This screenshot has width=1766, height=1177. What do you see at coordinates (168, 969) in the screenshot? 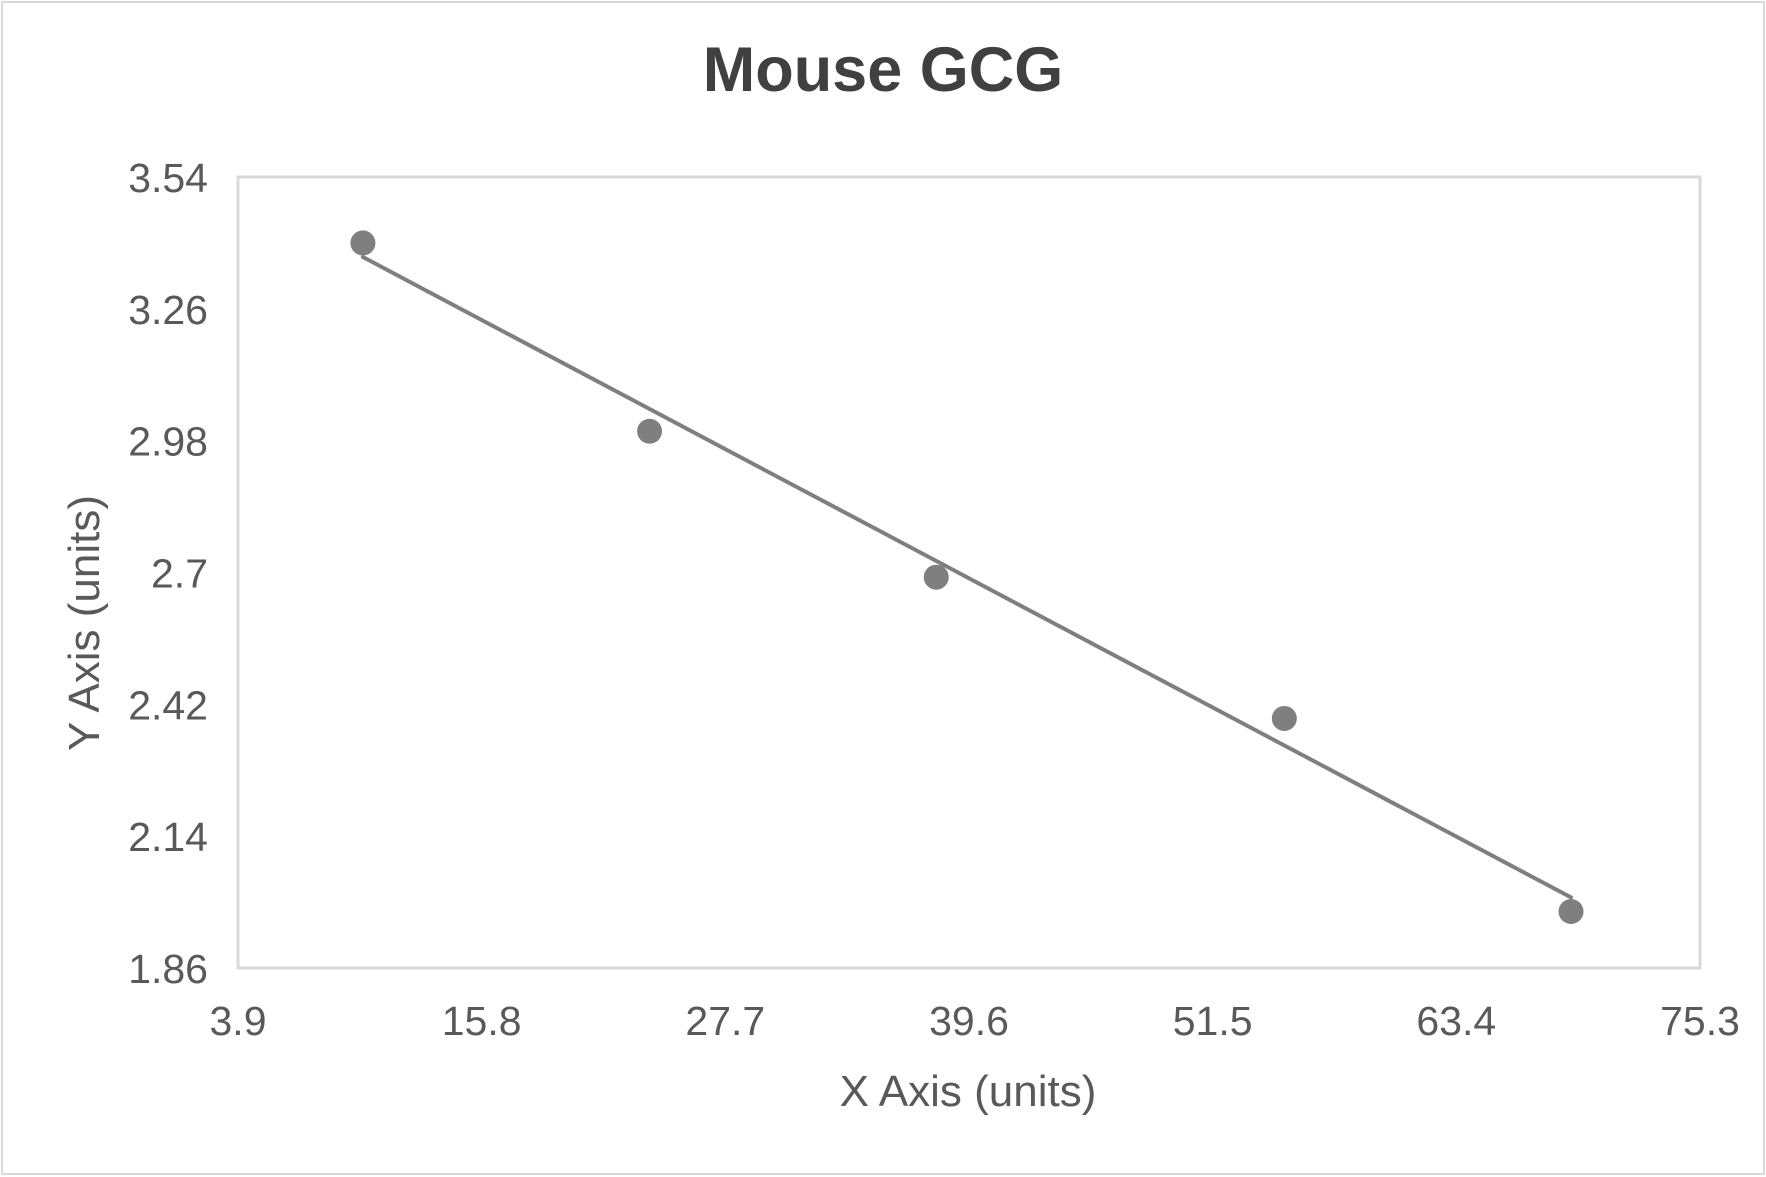
I see `y-tick-label: 1.86` at bounding box center [168, 969].